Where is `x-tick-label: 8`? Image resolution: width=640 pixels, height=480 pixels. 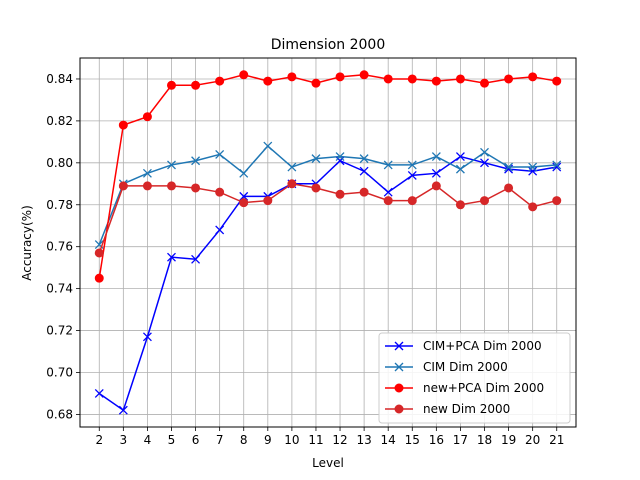 x-tick-label: 8 is located at coordinates (244, 440).